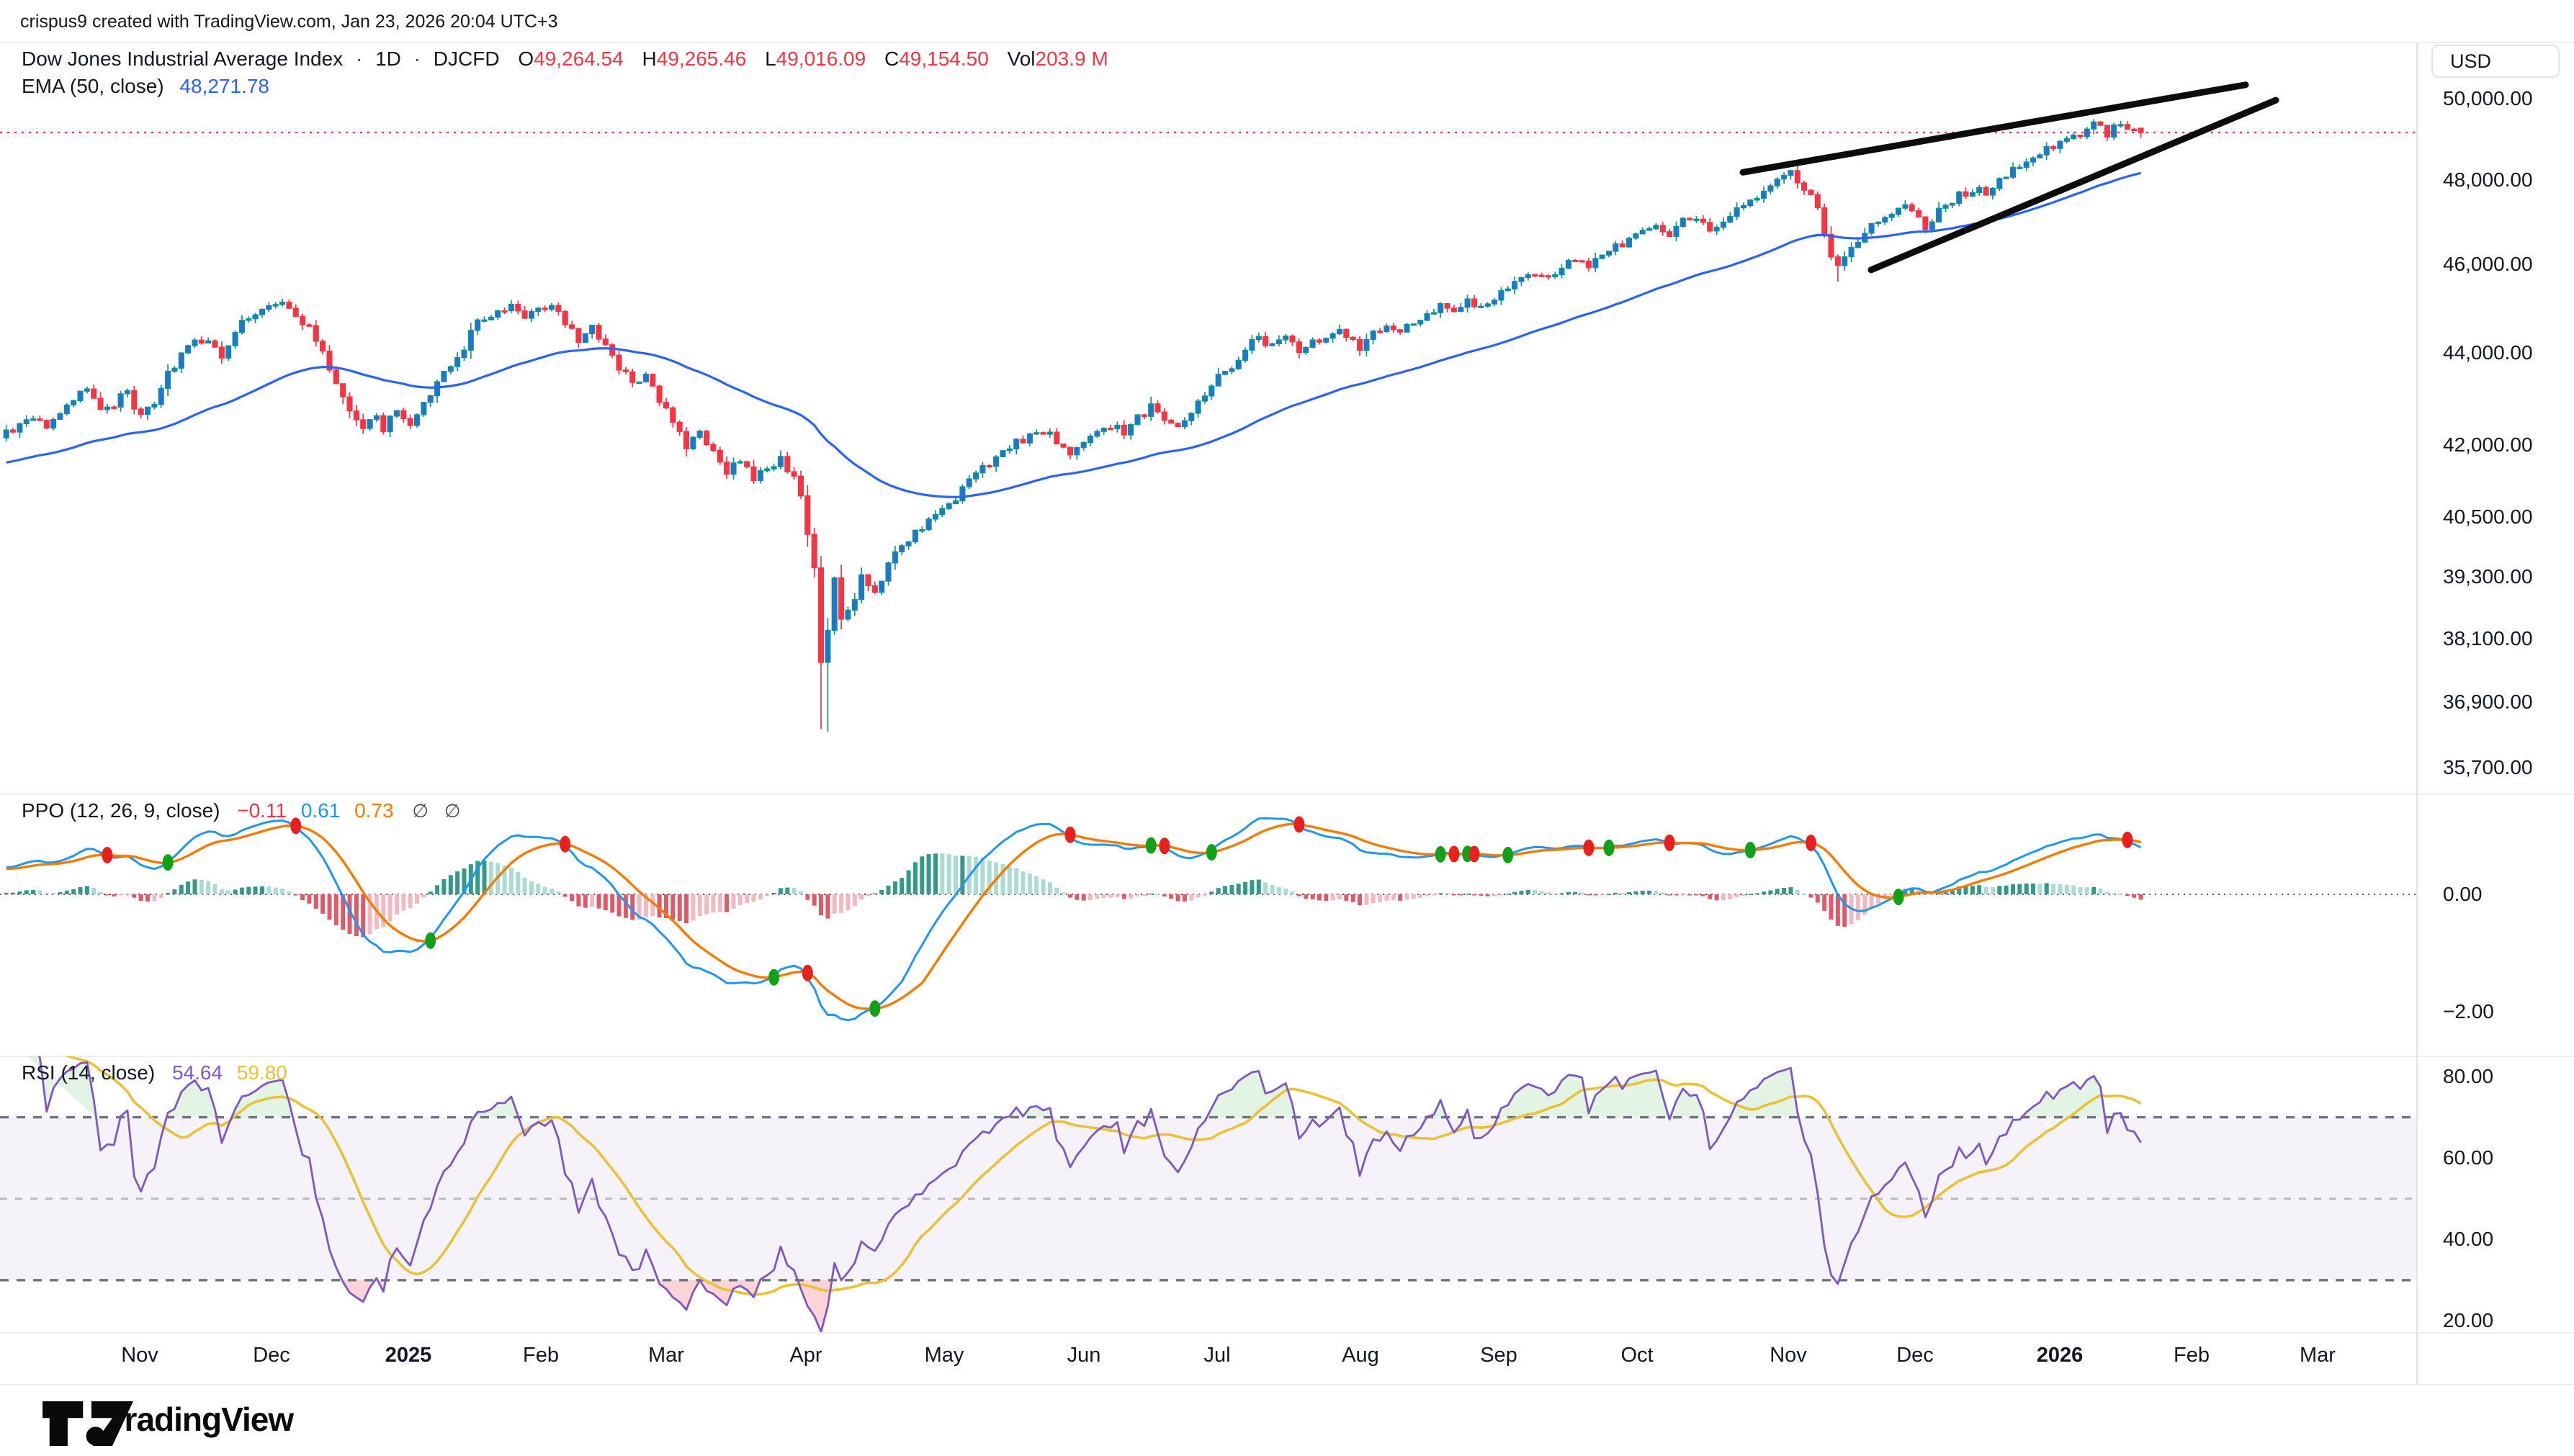 This screenshot has width=2574, height=1456. What do you see at coordinates (2488, 98) in the screenshot?
I see `price-tick-label: 50,000.00` at bounding box center [2488, 98].